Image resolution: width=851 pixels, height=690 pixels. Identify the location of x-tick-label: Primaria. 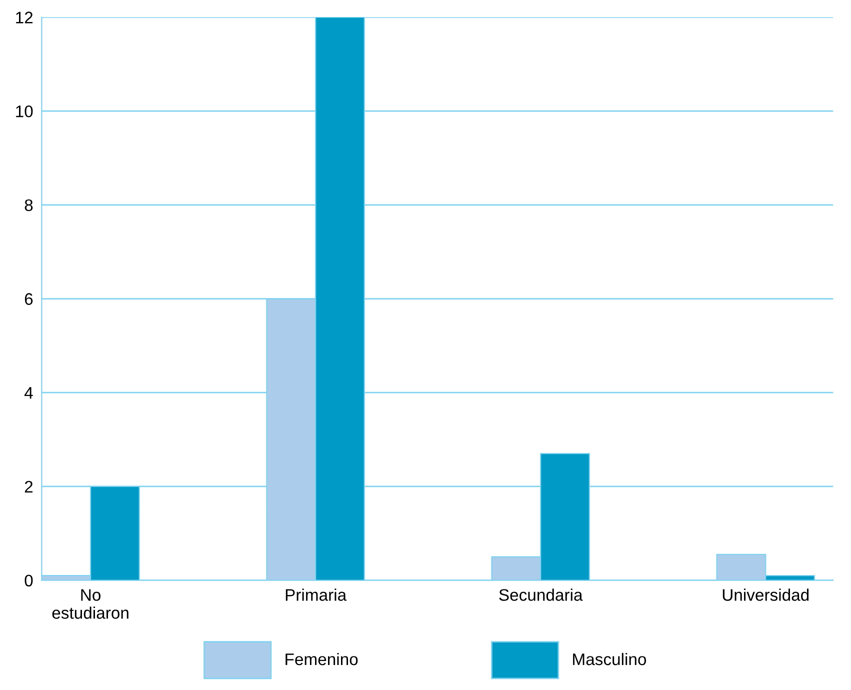
(316, 594).